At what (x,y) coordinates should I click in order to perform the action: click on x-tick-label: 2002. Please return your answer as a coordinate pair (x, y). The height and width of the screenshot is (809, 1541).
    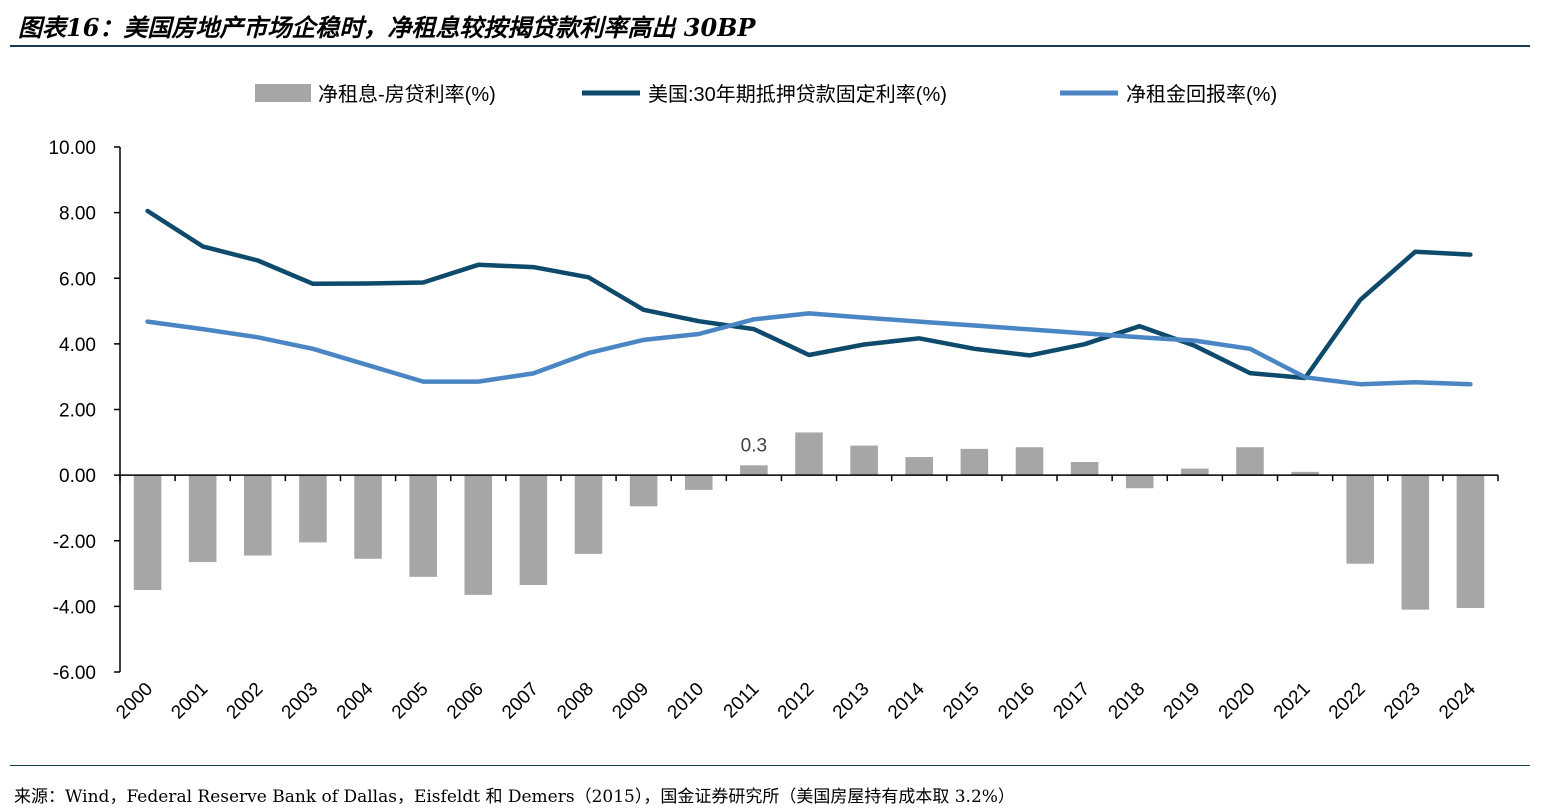
    Looking at the image, I should click on (245, 701).